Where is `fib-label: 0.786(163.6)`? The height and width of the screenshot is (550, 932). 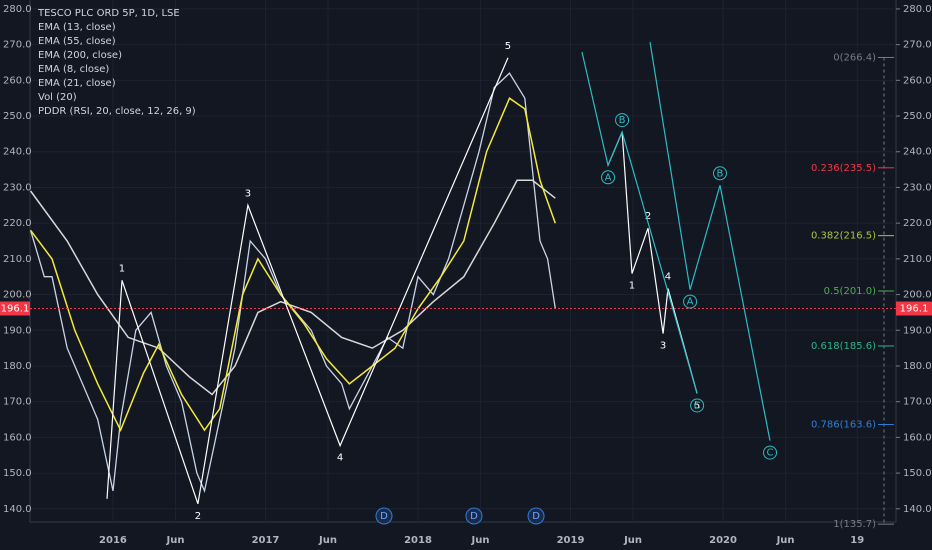 fib-label: 0.786(163.6) is located at coordinates (843, 425).